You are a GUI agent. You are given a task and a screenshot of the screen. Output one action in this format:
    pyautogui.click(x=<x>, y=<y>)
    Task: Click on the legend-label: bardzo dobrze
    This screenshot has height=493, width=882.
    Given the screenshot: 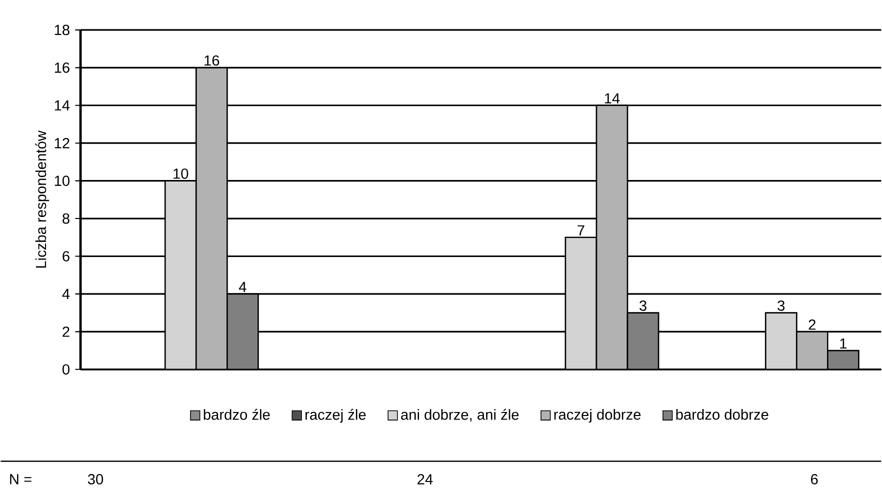 What is the action you would take?
    pyautogui.click(x=722, y=414)
    